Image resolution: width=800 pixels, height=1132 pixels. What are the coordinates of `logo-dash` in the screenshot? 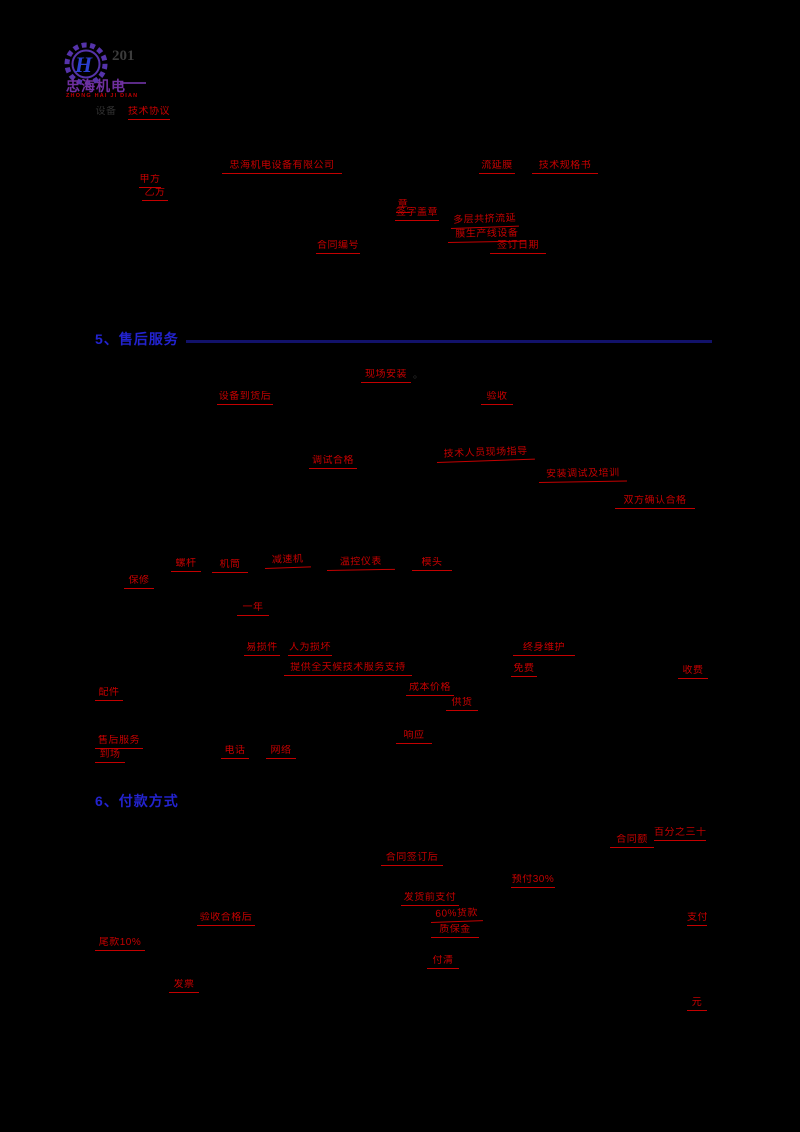 It's located at (133, 83).